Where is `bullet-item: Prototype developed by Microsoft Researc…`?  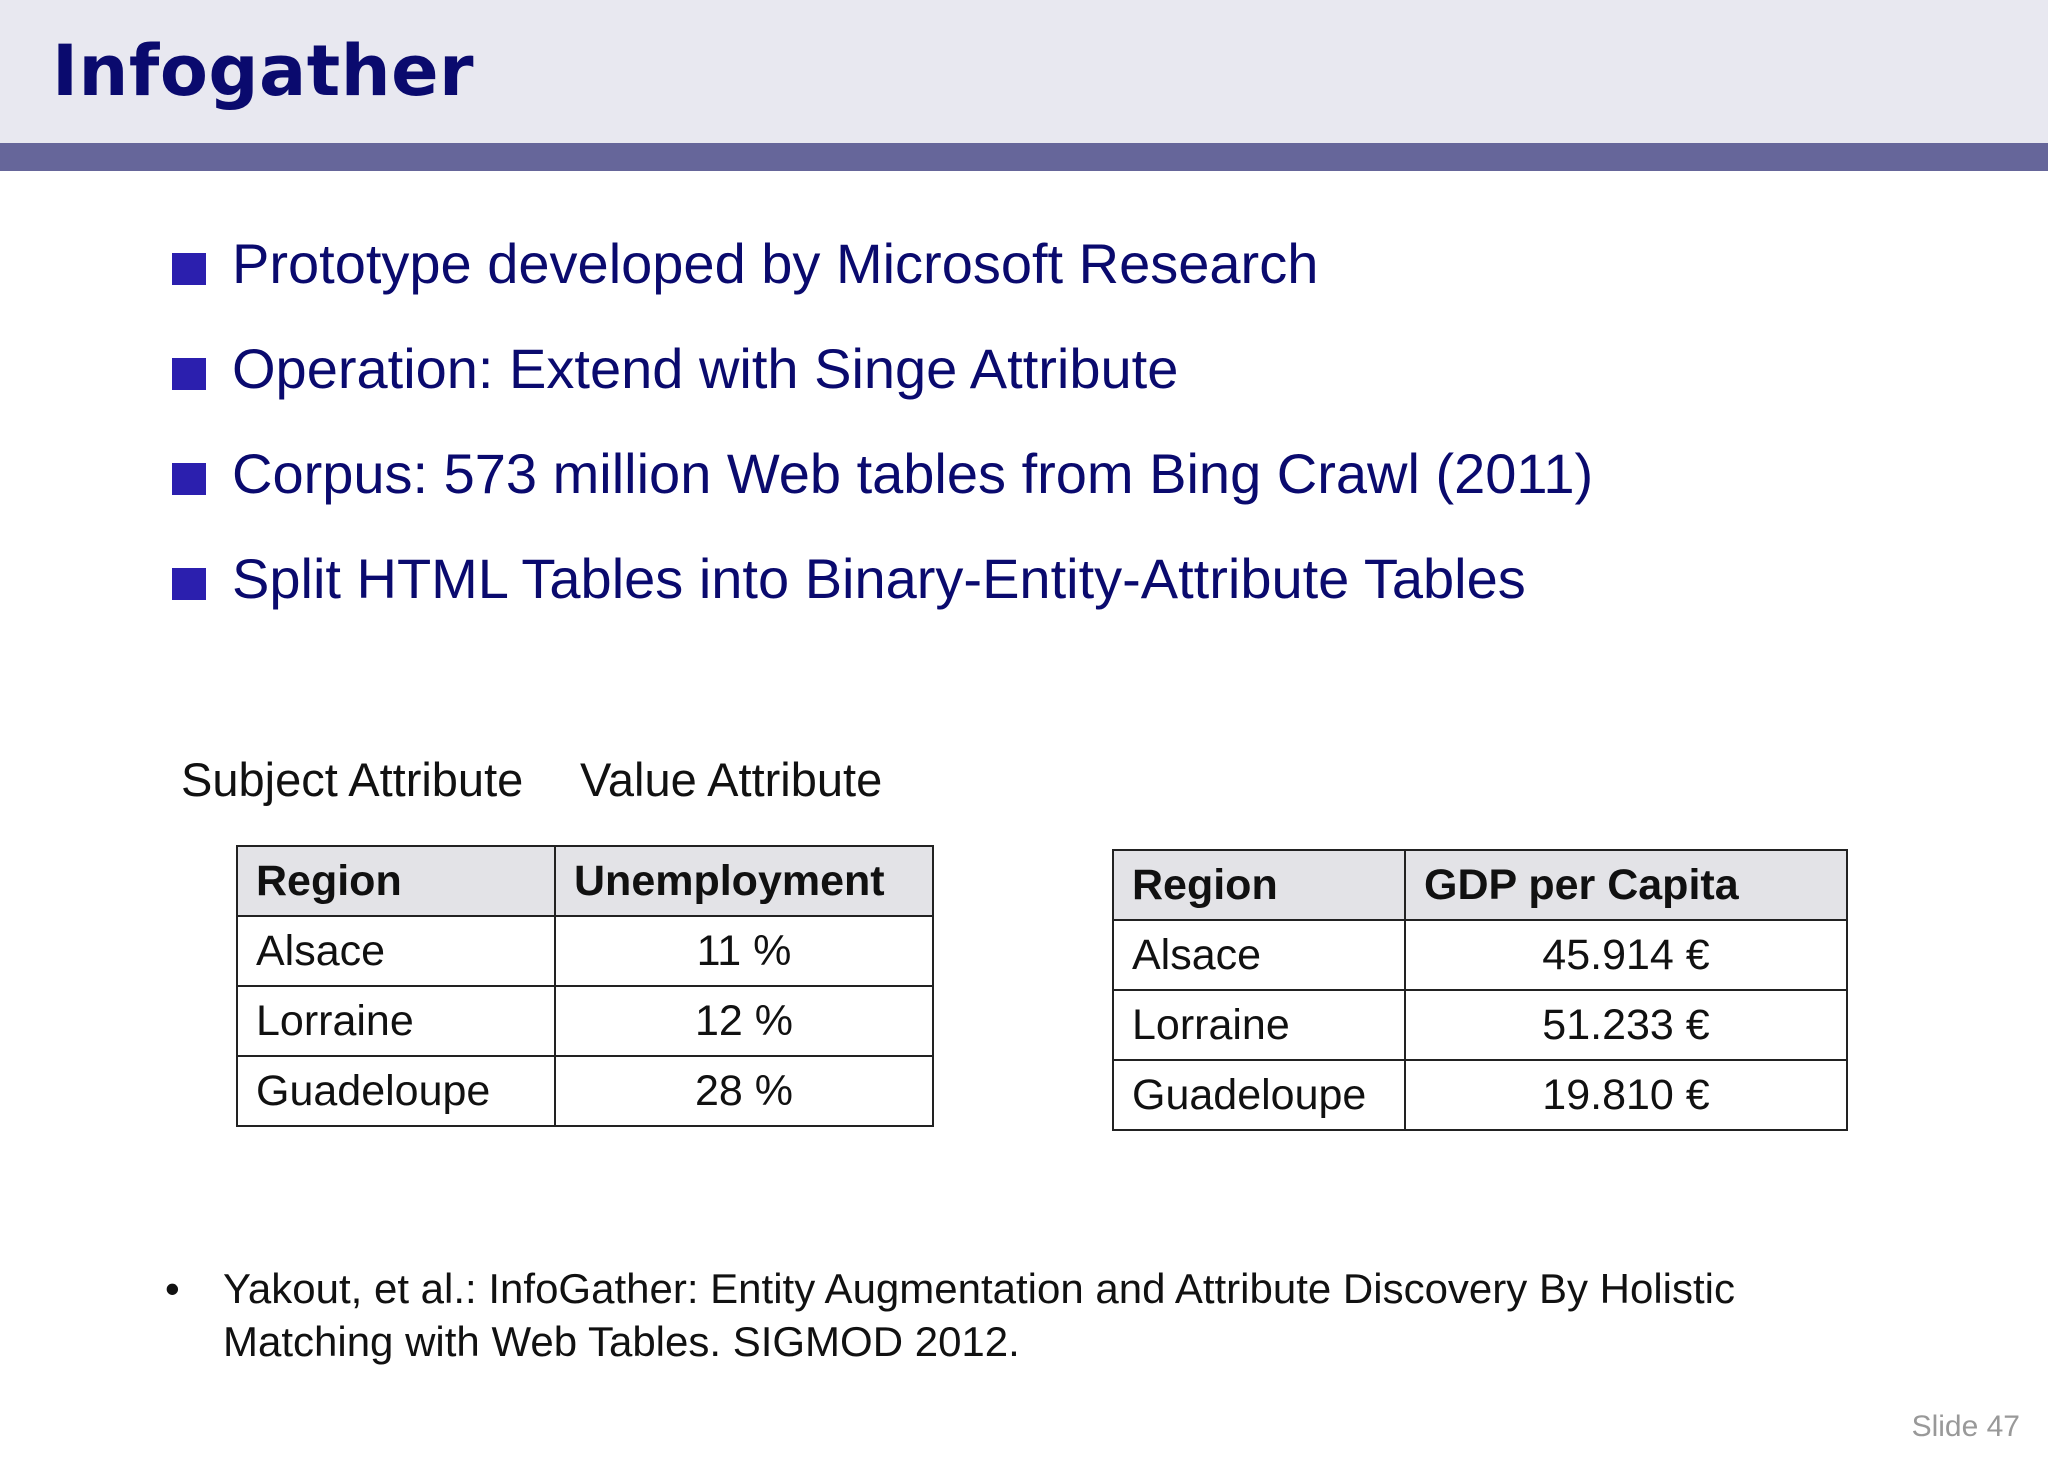 bullet-item: Prototype developed by Microsoft Researc… is located at coordinates (882, 280).